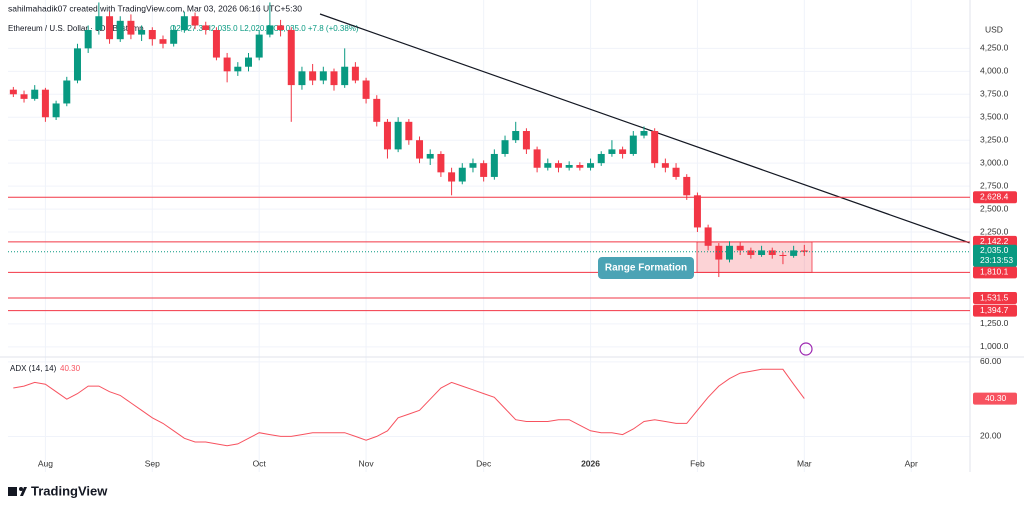  Describe the element at coordinates (367, 463) in the screenshot. I see `x-tick-label: Nov` at that location.